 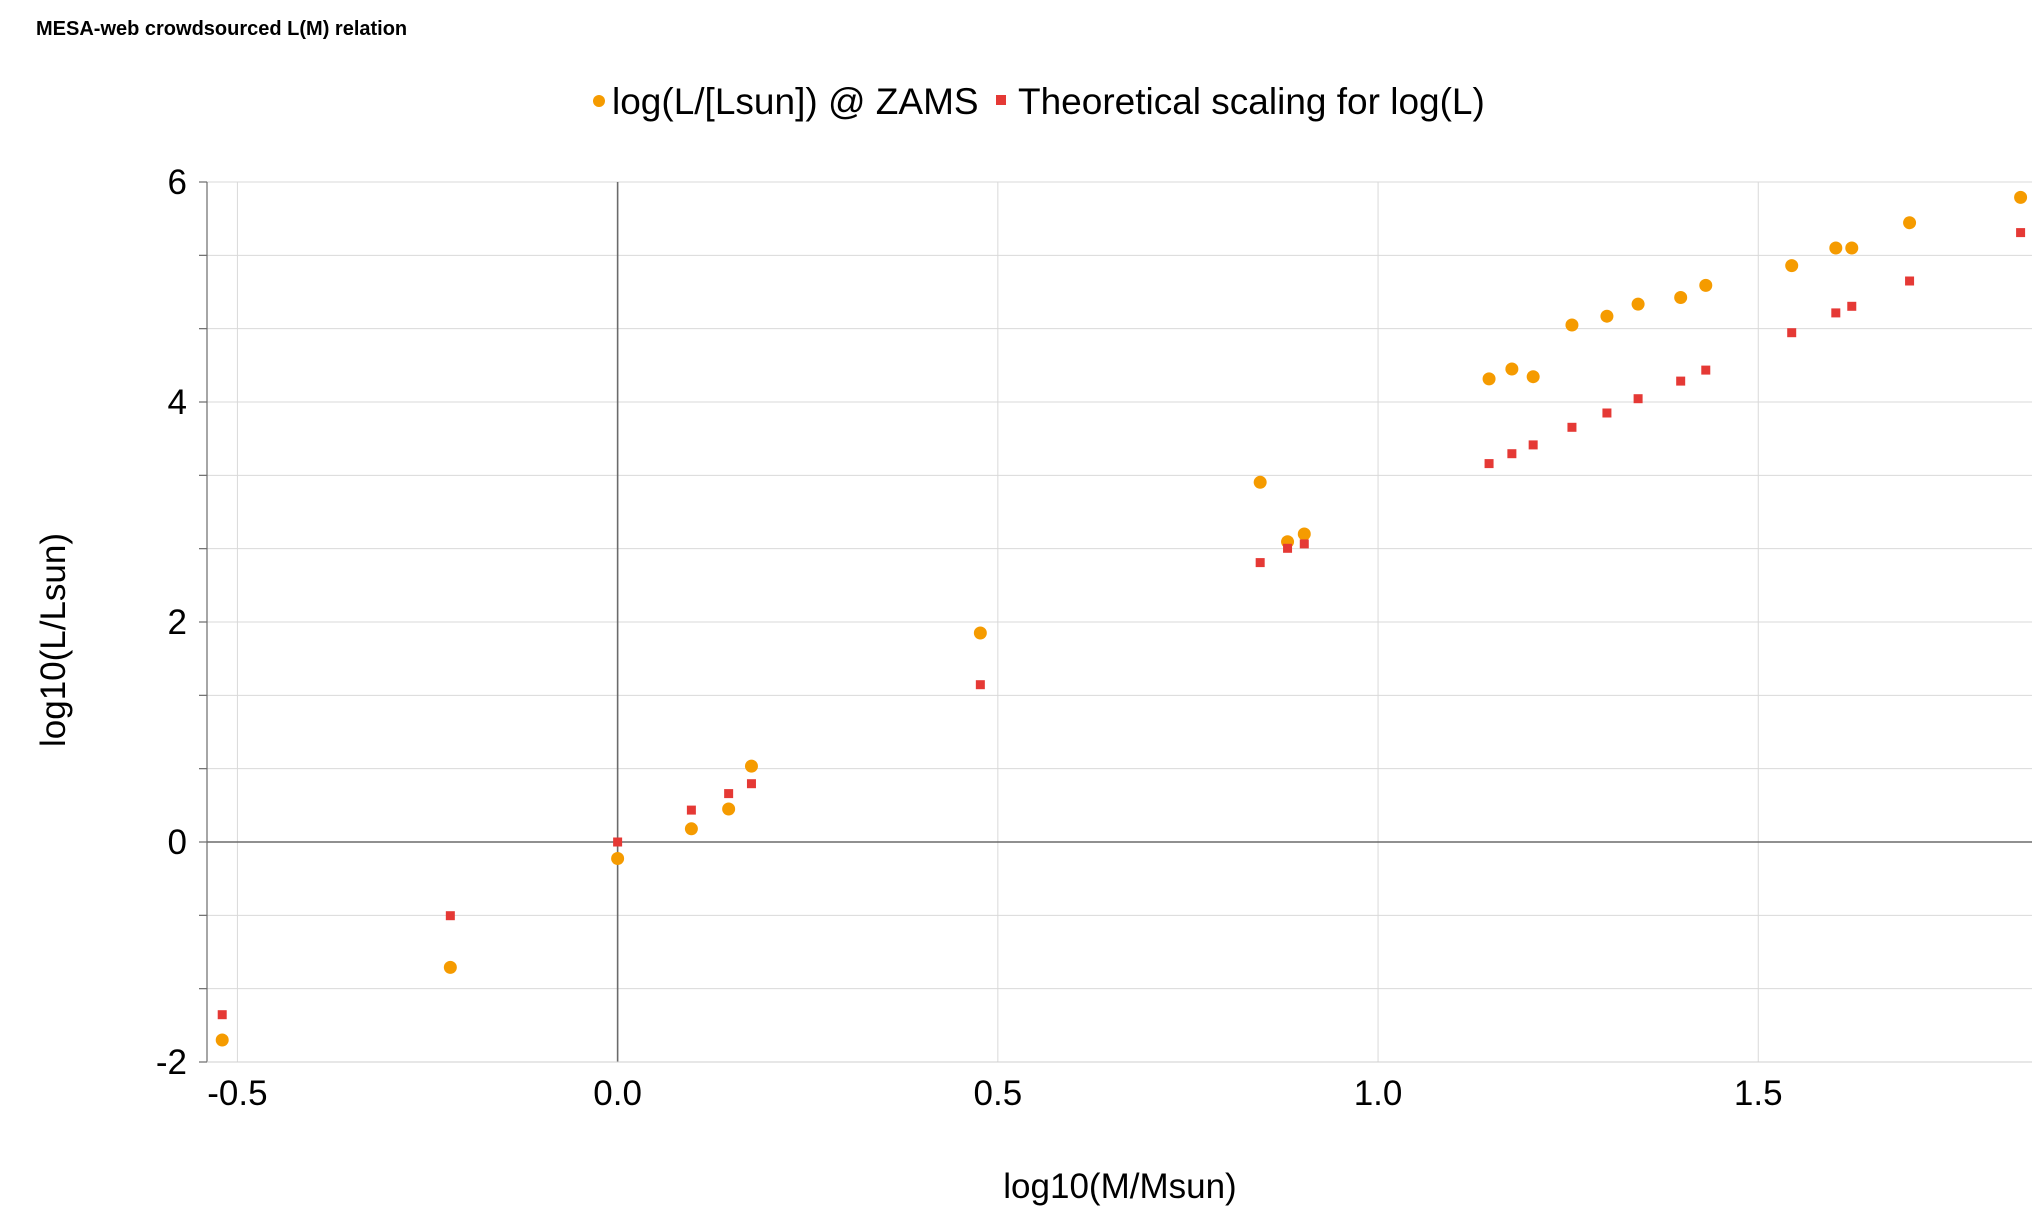 I want to click on legend-marker-theory, so click(x=1001, y=100).